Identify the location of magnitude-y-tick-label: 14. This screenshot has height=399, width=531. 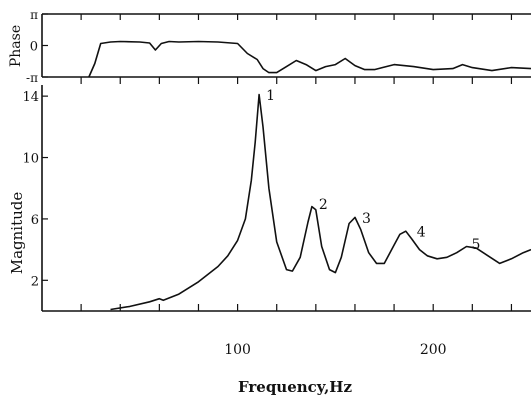
(30, 97).